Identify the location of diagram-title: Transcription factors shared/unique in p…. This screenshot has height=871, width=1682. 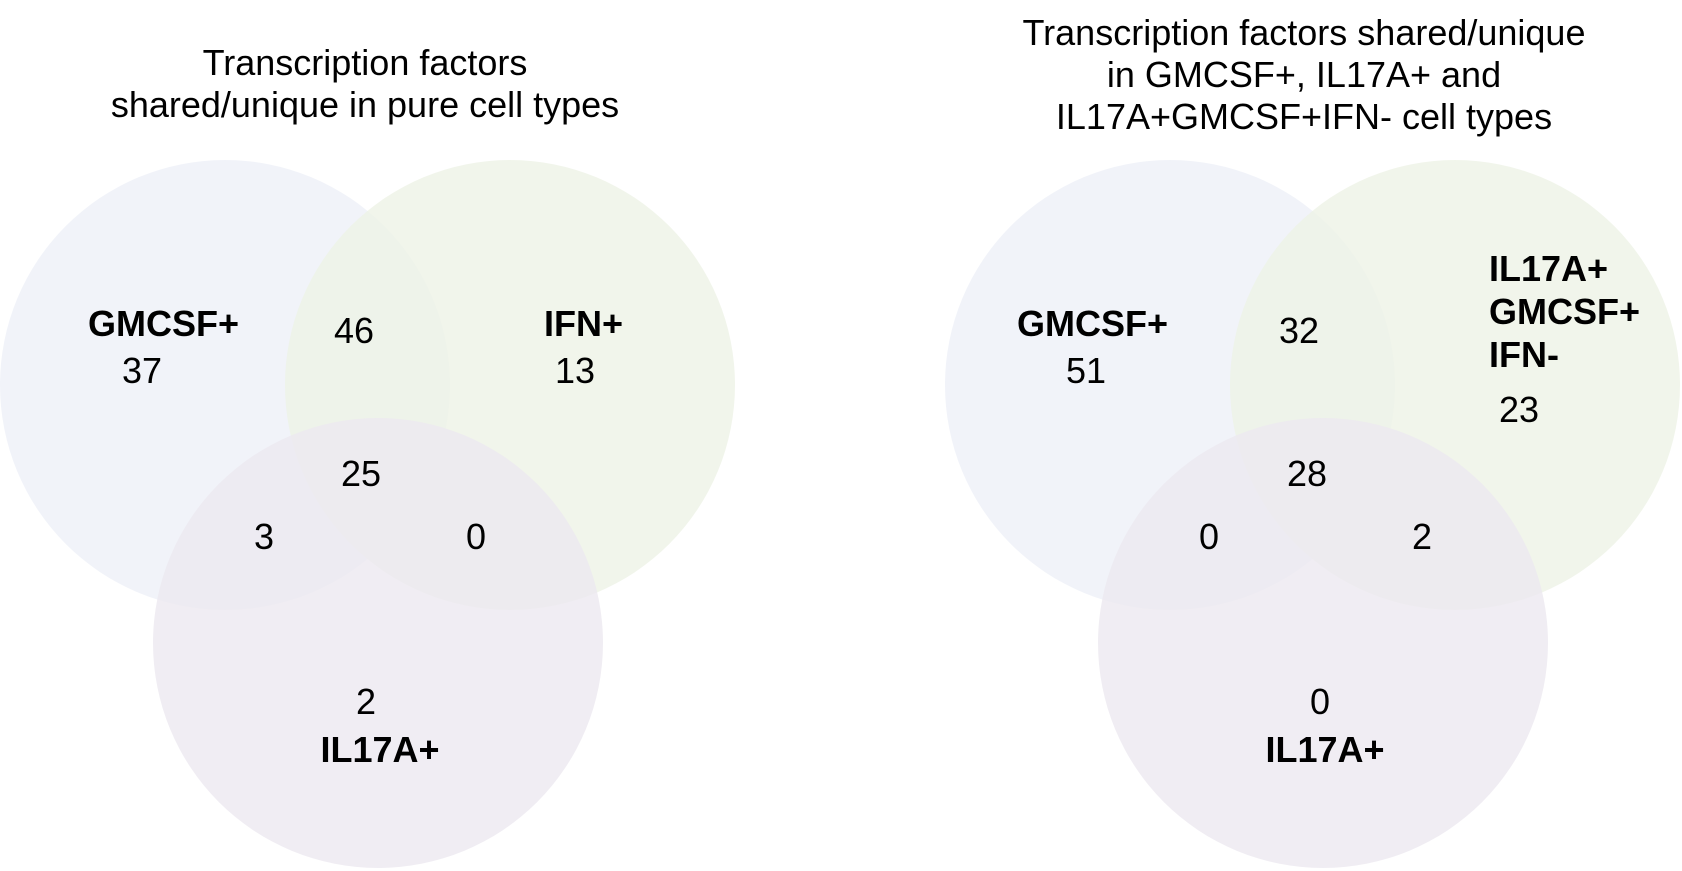
(365, 84).